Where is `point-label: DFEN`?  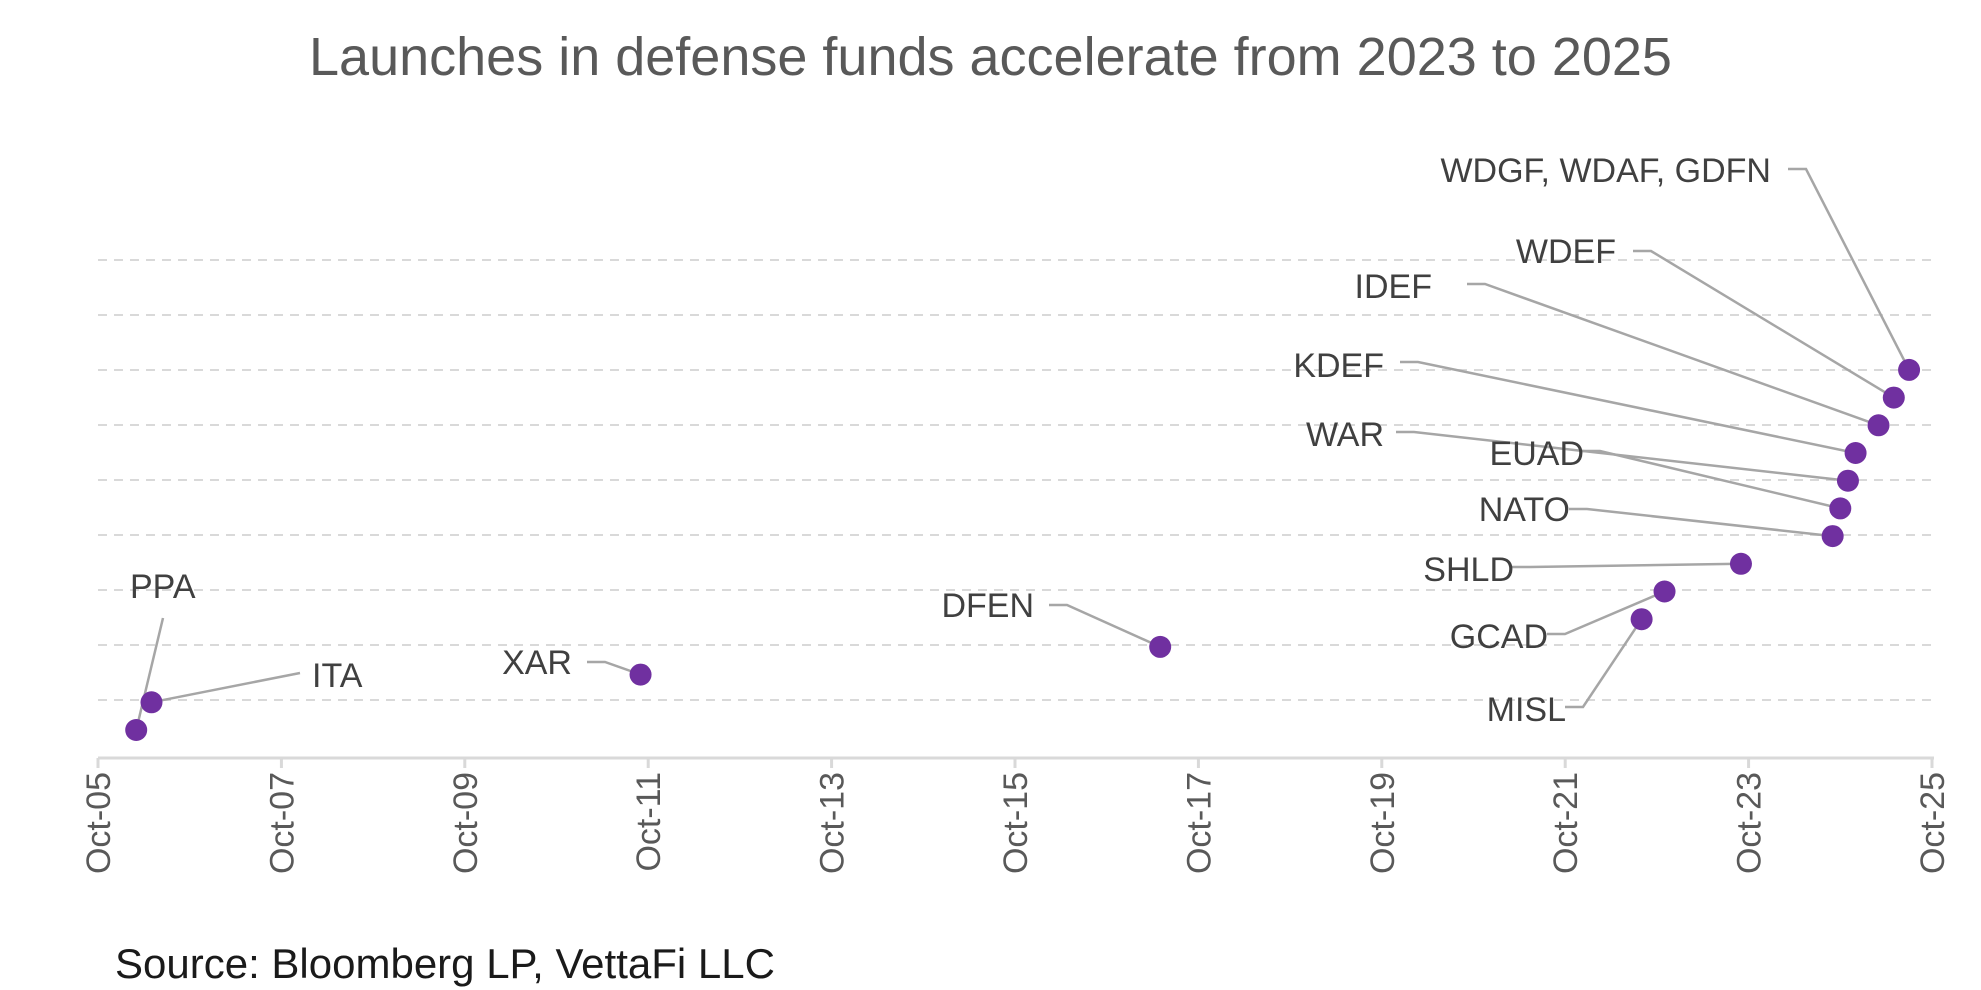 point-label: DFEN is located at coordinates (987, 606).